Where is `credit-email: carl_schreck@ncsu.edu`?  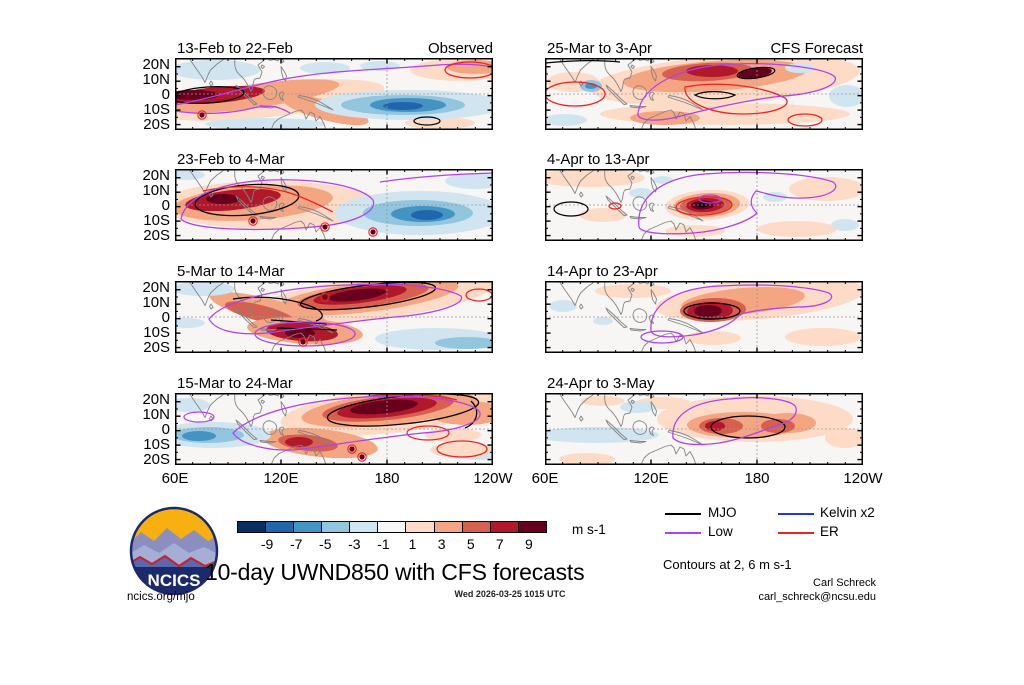 credit-email: carl_schreck@ncsu.edu is located at coordinates (817, 597).